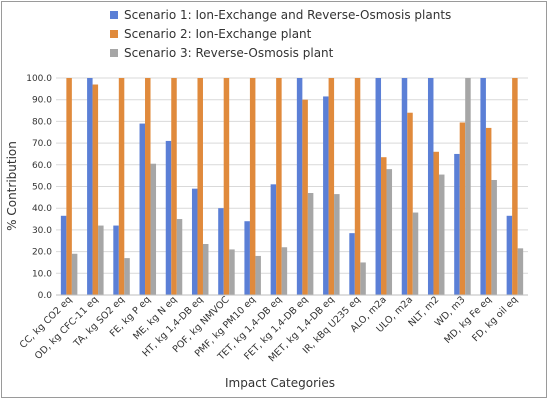 The height and width of the screenshot is (401, 550). I want to click on y-axis-label: % Contribution, so click(12, 186).